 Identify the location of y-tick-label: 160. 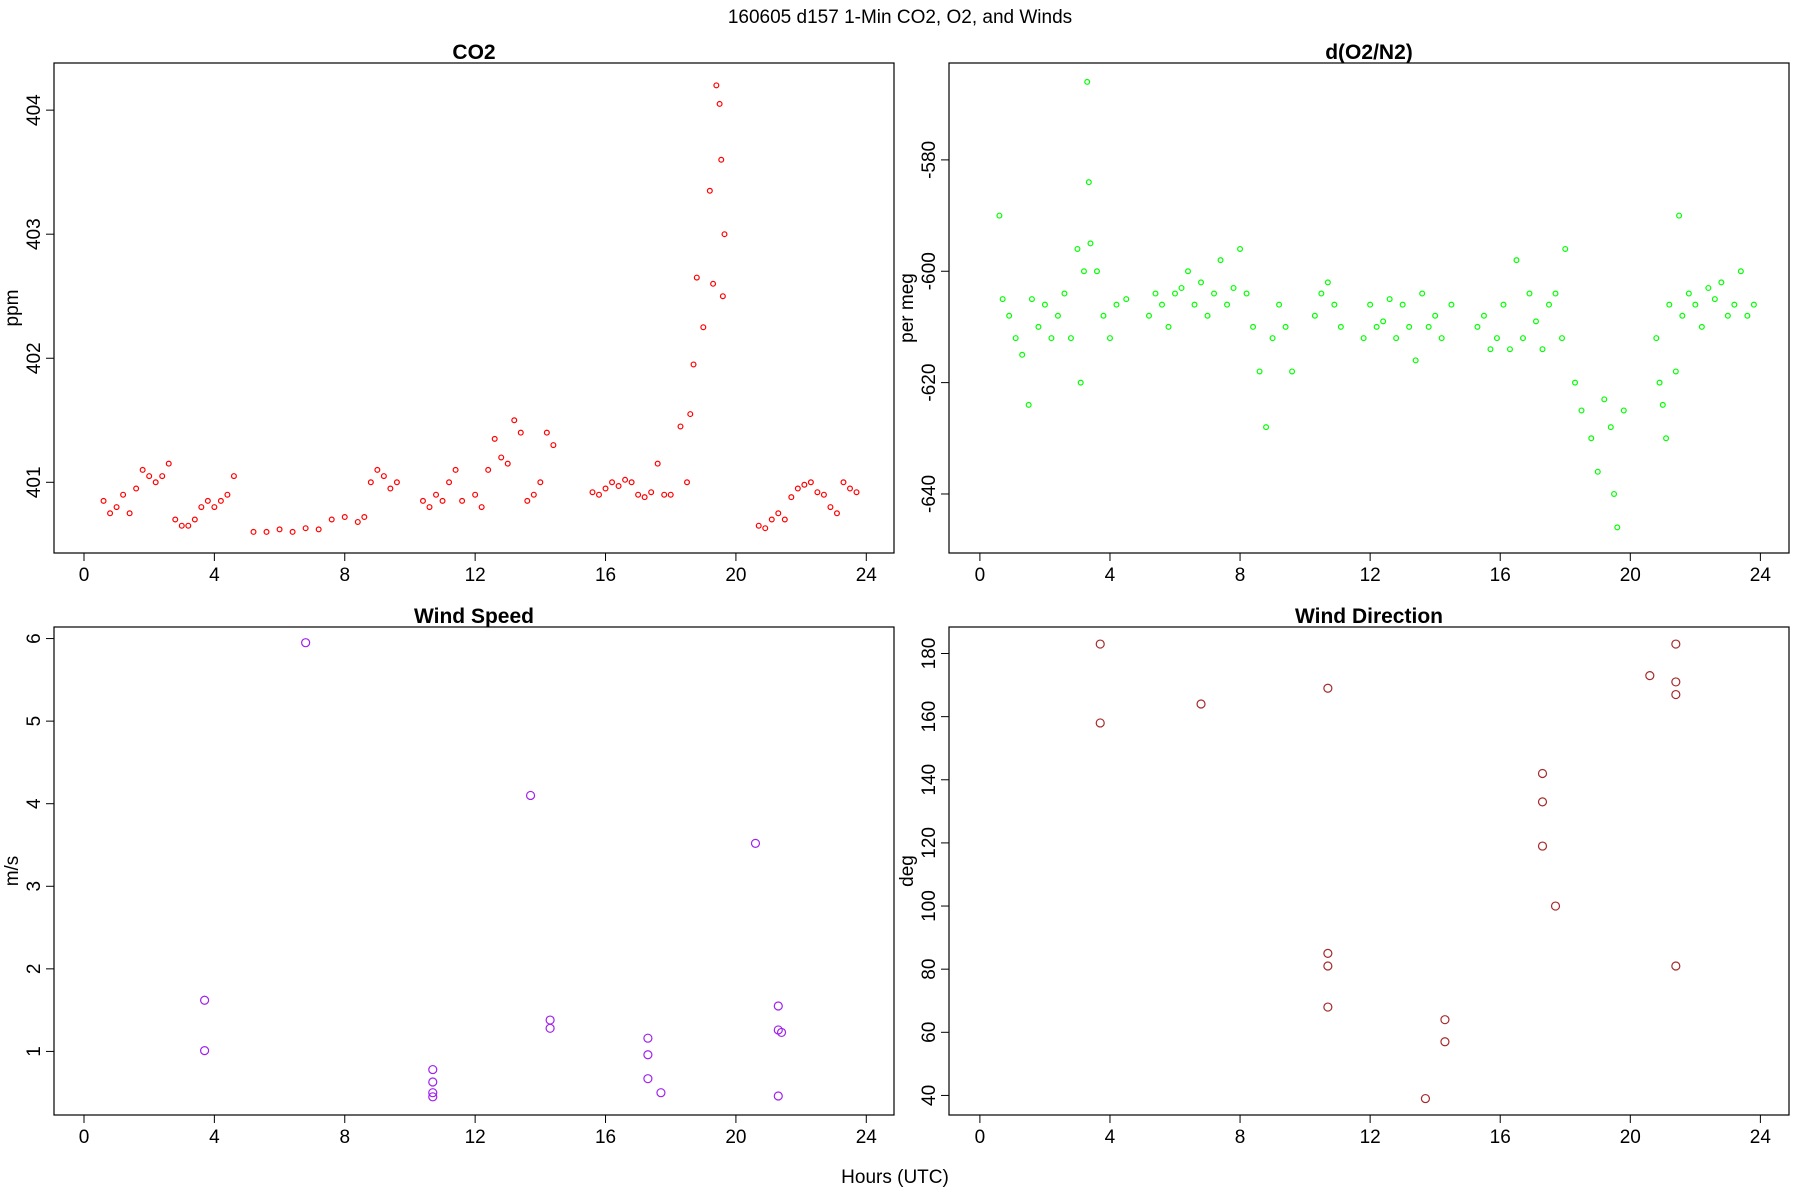
(929, 717).